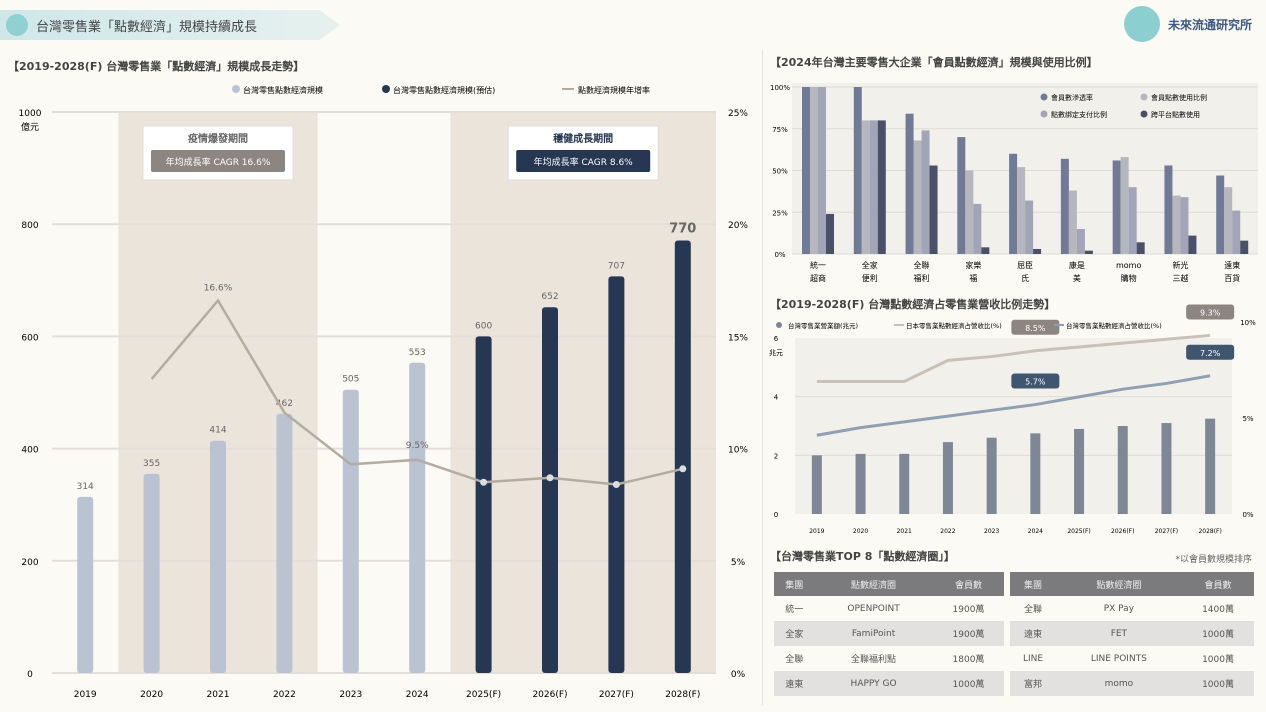 The image size is (1266, 712). I want to click on column-header: 點數經濟圈, so click(1119, 584).